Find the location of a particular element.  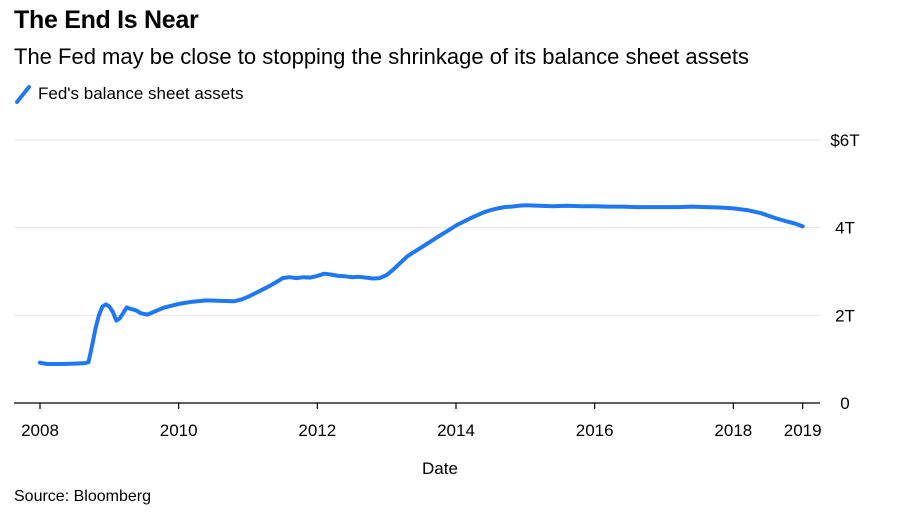

y-tick-label: 2T is located at coordinates (845, 315).